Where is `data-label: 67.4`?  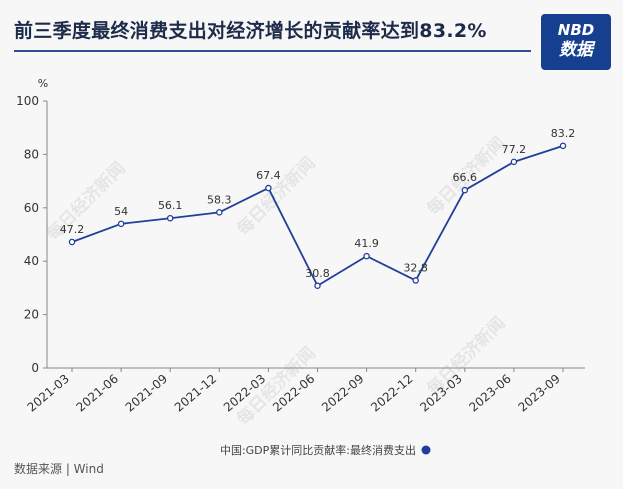
data-label: 67.4 is located at coordinates (268, 175).